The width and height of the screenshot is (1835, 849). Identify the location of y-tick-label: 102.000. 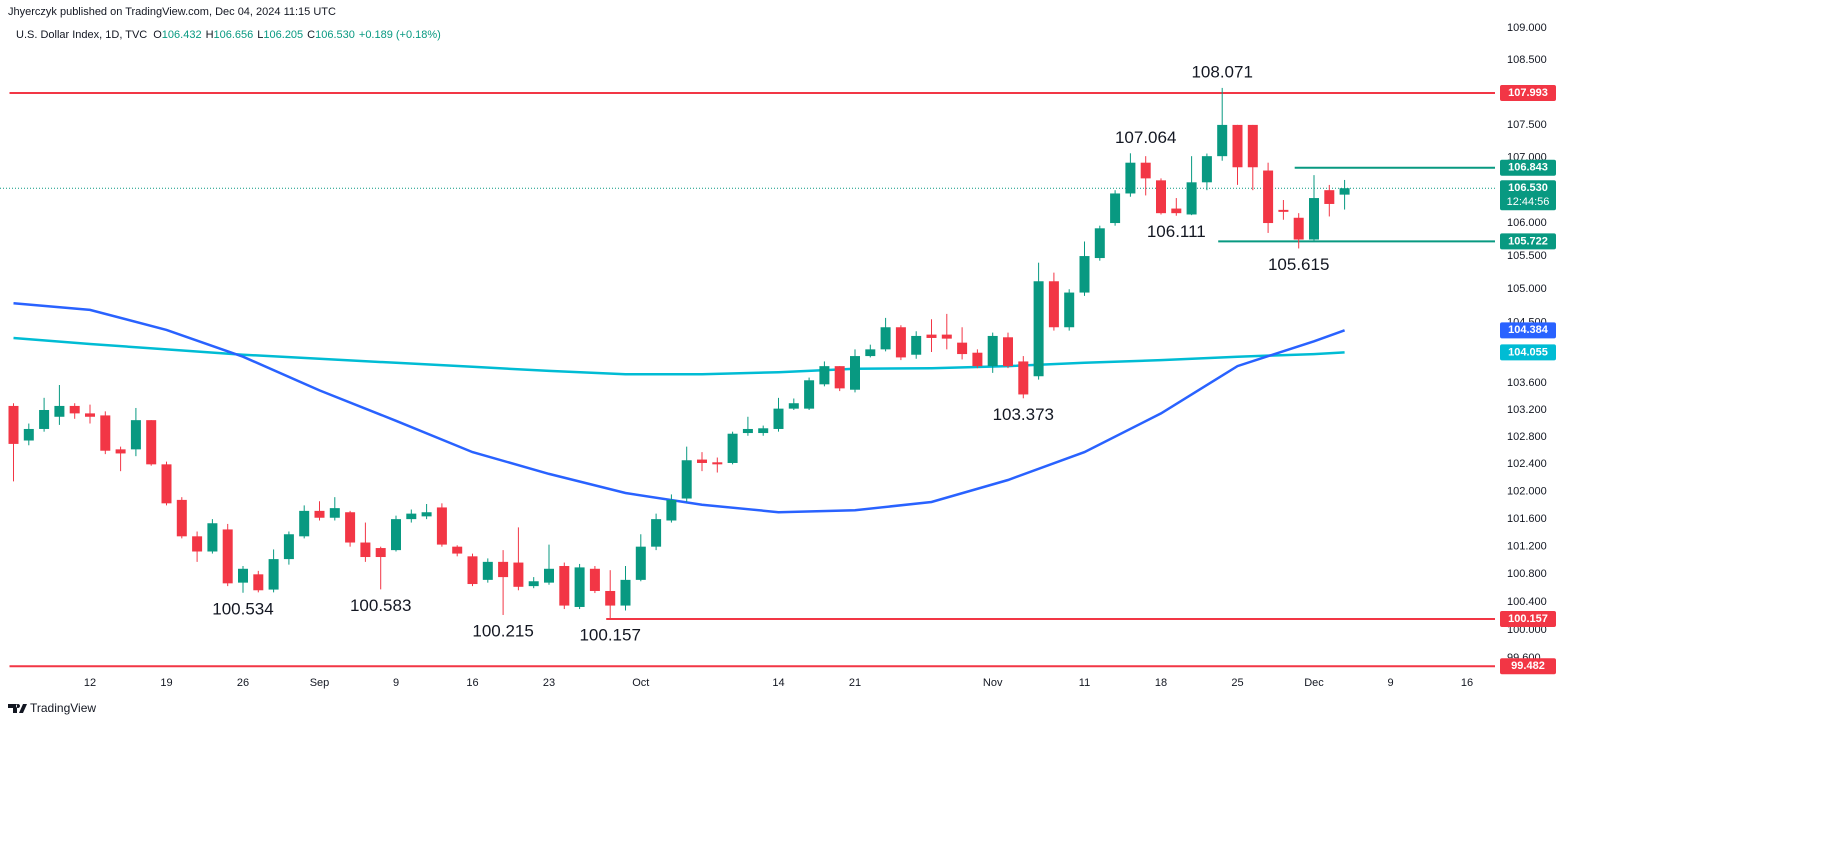
(1527, 492).